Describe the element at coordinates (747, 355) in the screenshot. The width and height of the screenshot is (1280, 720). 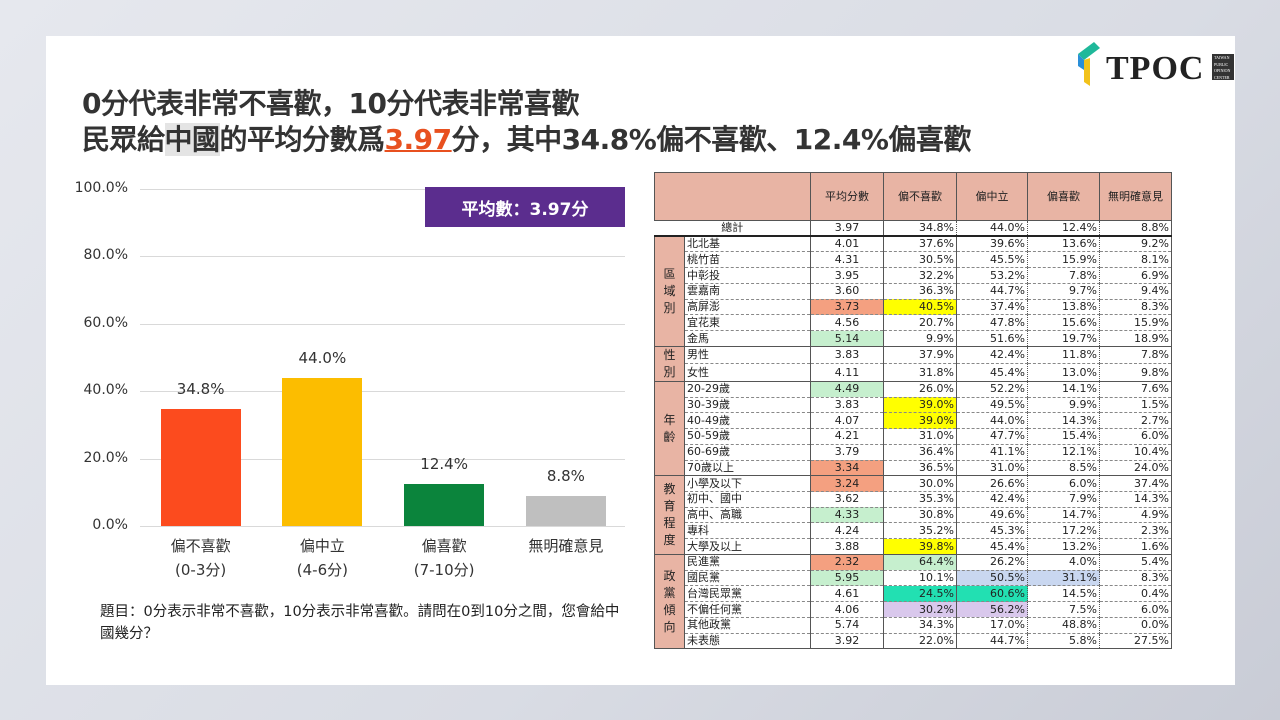
I see `row-label: 男性` at that location.